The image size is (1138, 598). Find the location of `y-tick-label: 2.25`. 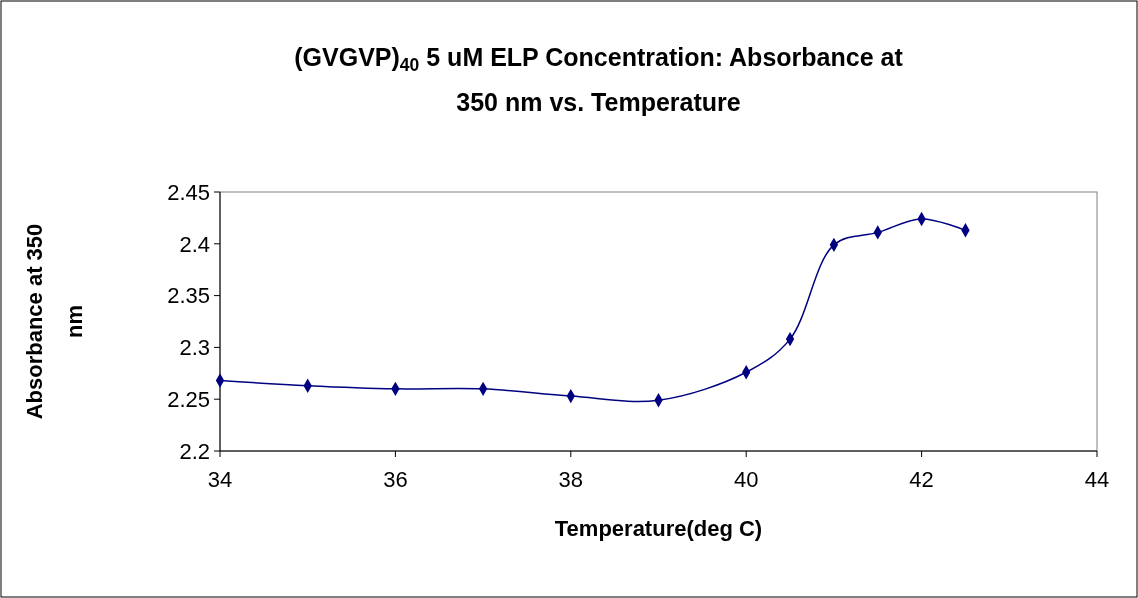

y-tick-label: 2.25 is located at coordinates (188, 399).